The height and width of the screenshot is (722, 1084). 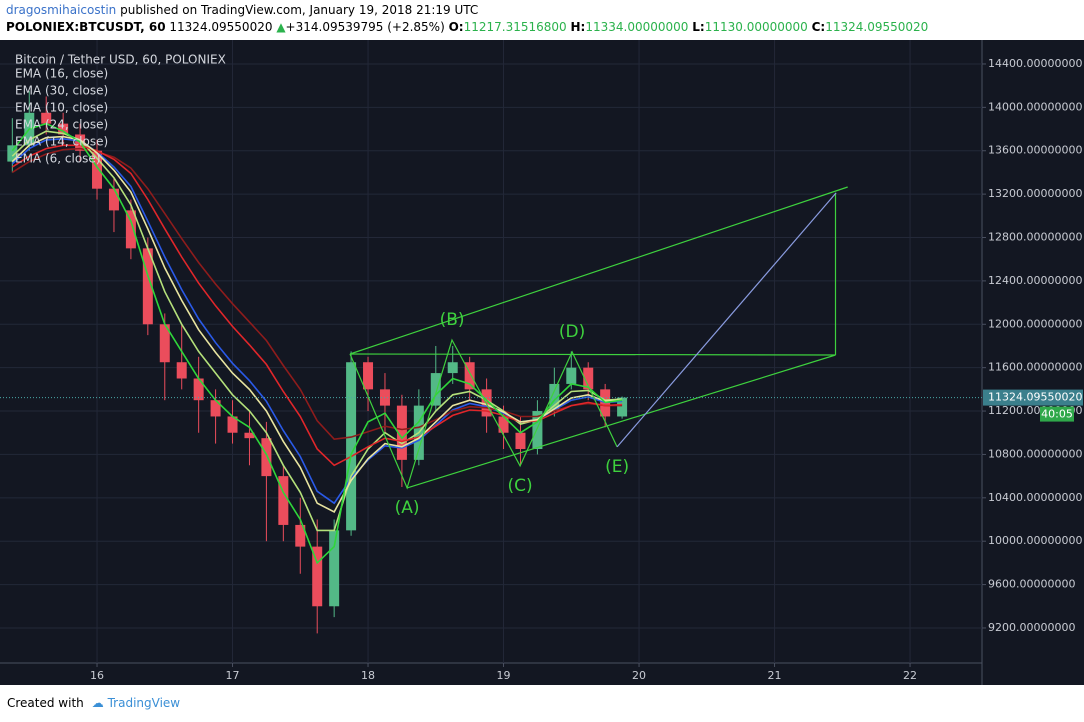 I want to click on x-tick-label: 22, so click(x=910, y=675).